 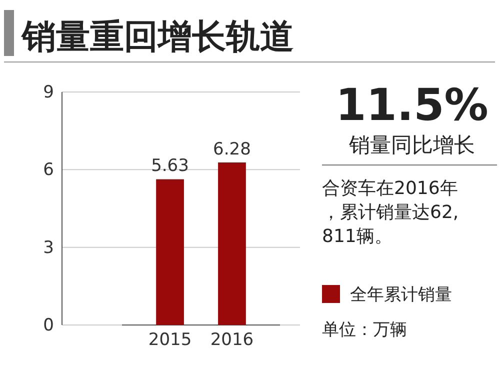 I want to click on y-tick-label: 9, so click(x=48, y=92).